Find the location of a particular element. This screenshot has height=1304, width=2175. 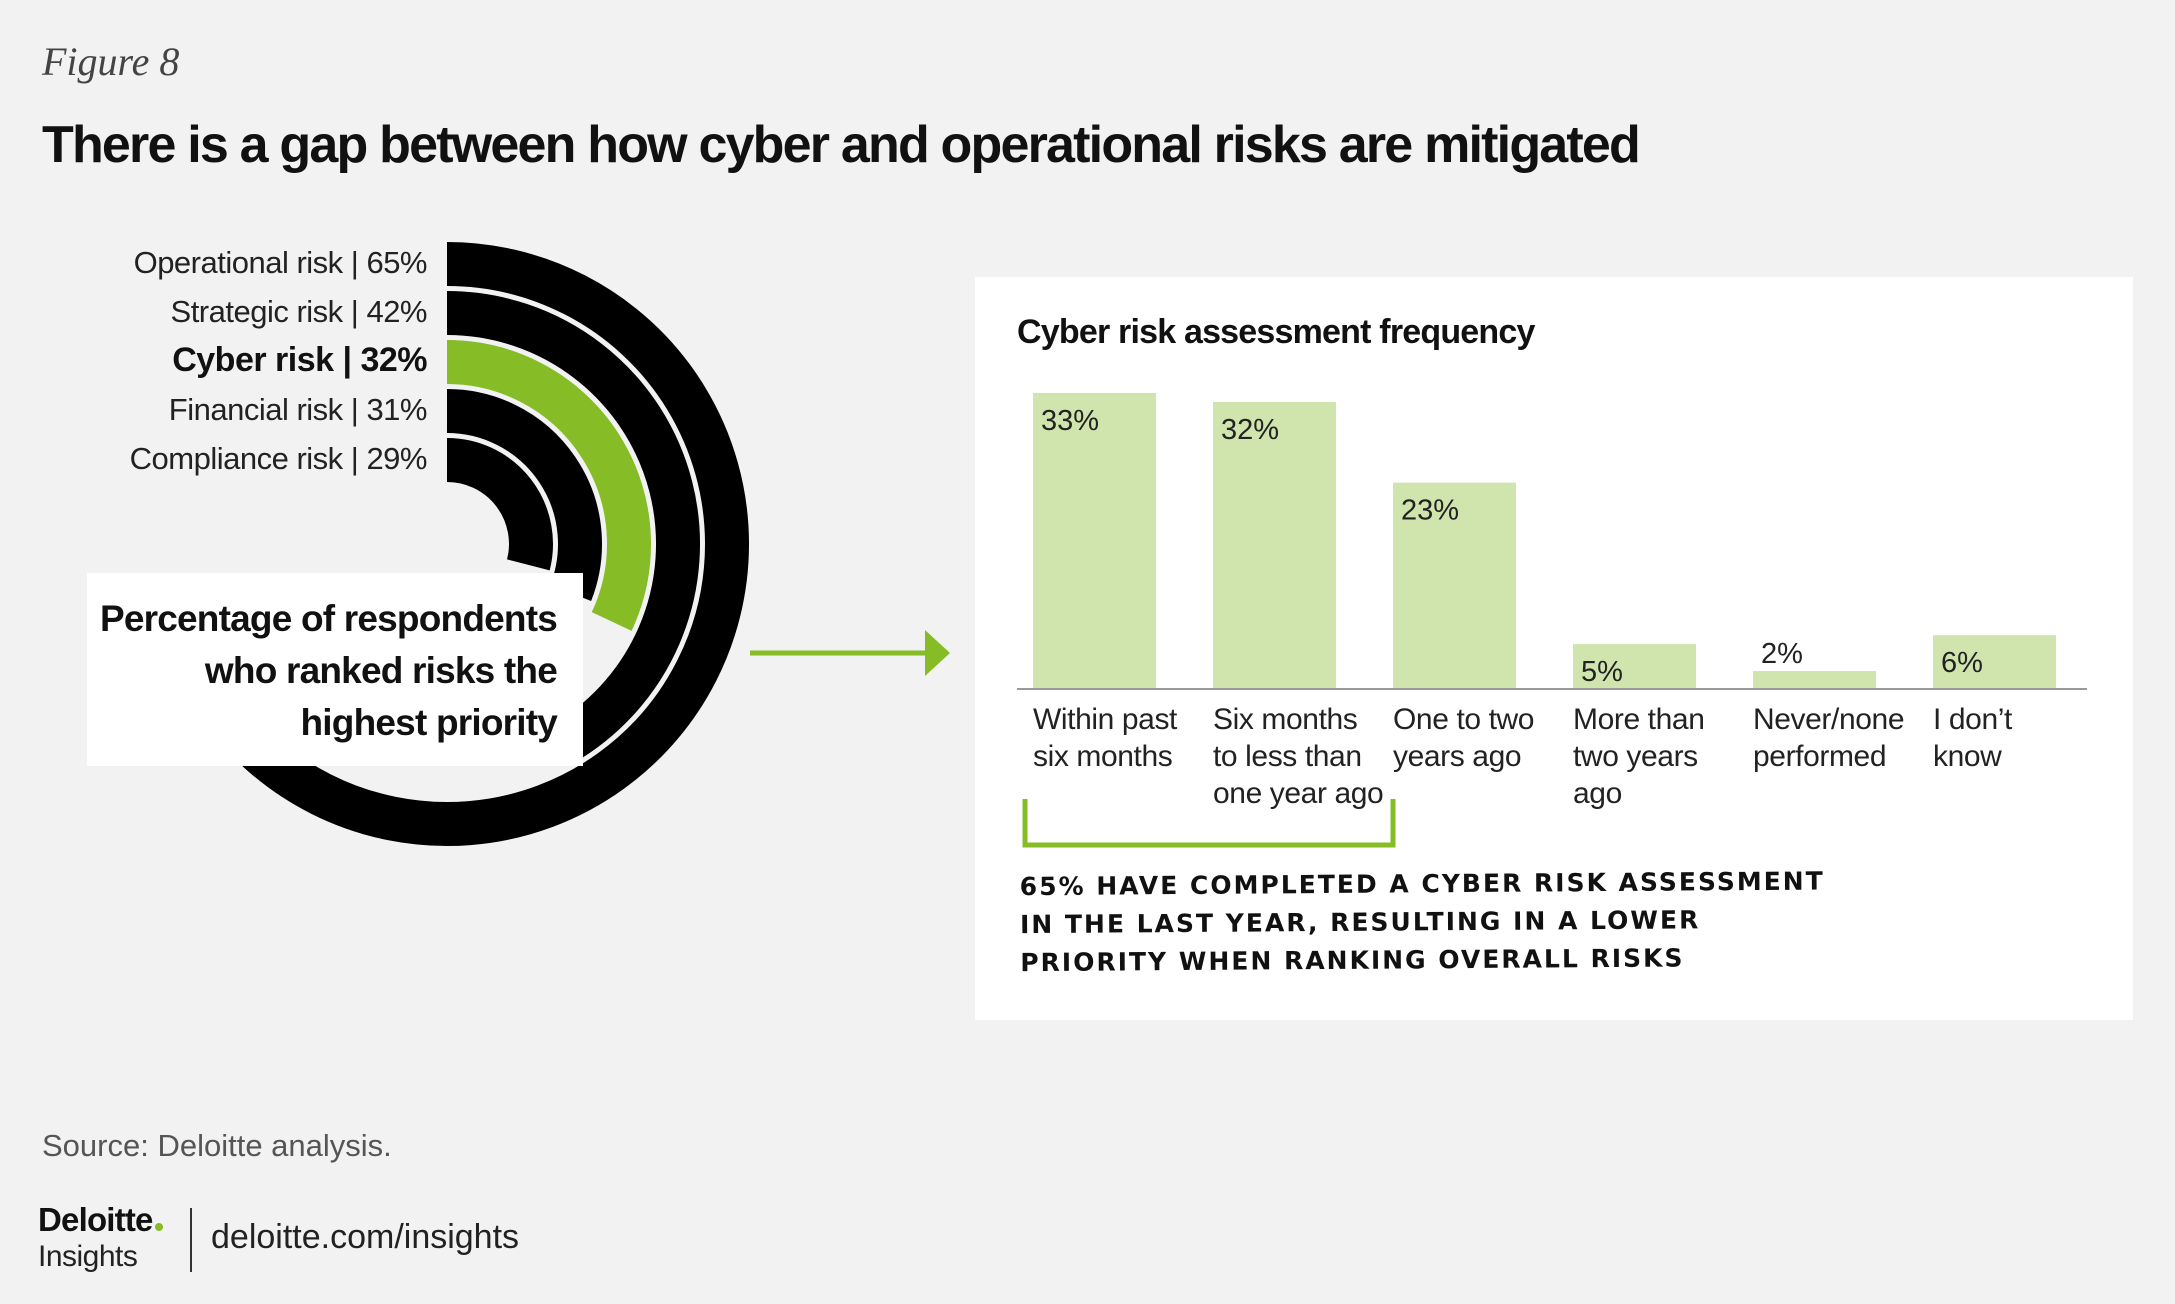

caption-line: Percentage of respondents is located at coordinates (328, 618).